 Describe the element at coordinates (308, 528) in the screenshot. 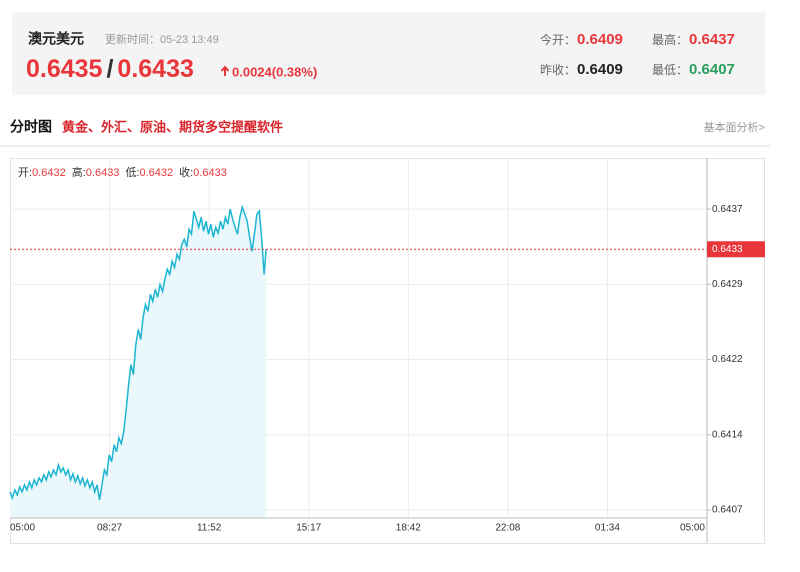

I see `x-tick-label: 15:17` at that location.